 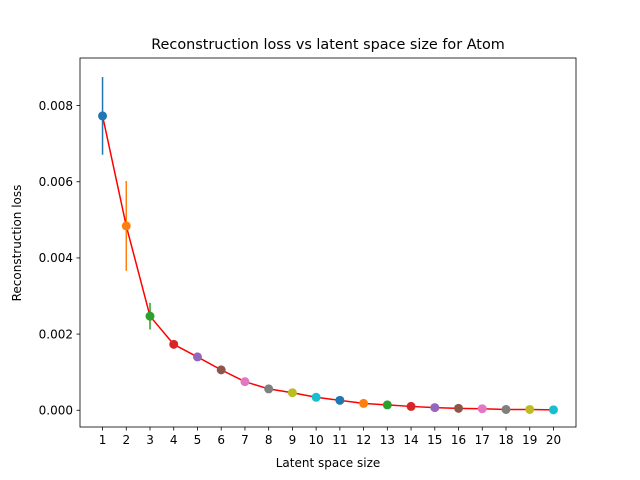 What do you see at coordinates (17, 243) in the screenshot?
I see `y-axis-label: Reconstruction loss` at bounding box center [17, 243].